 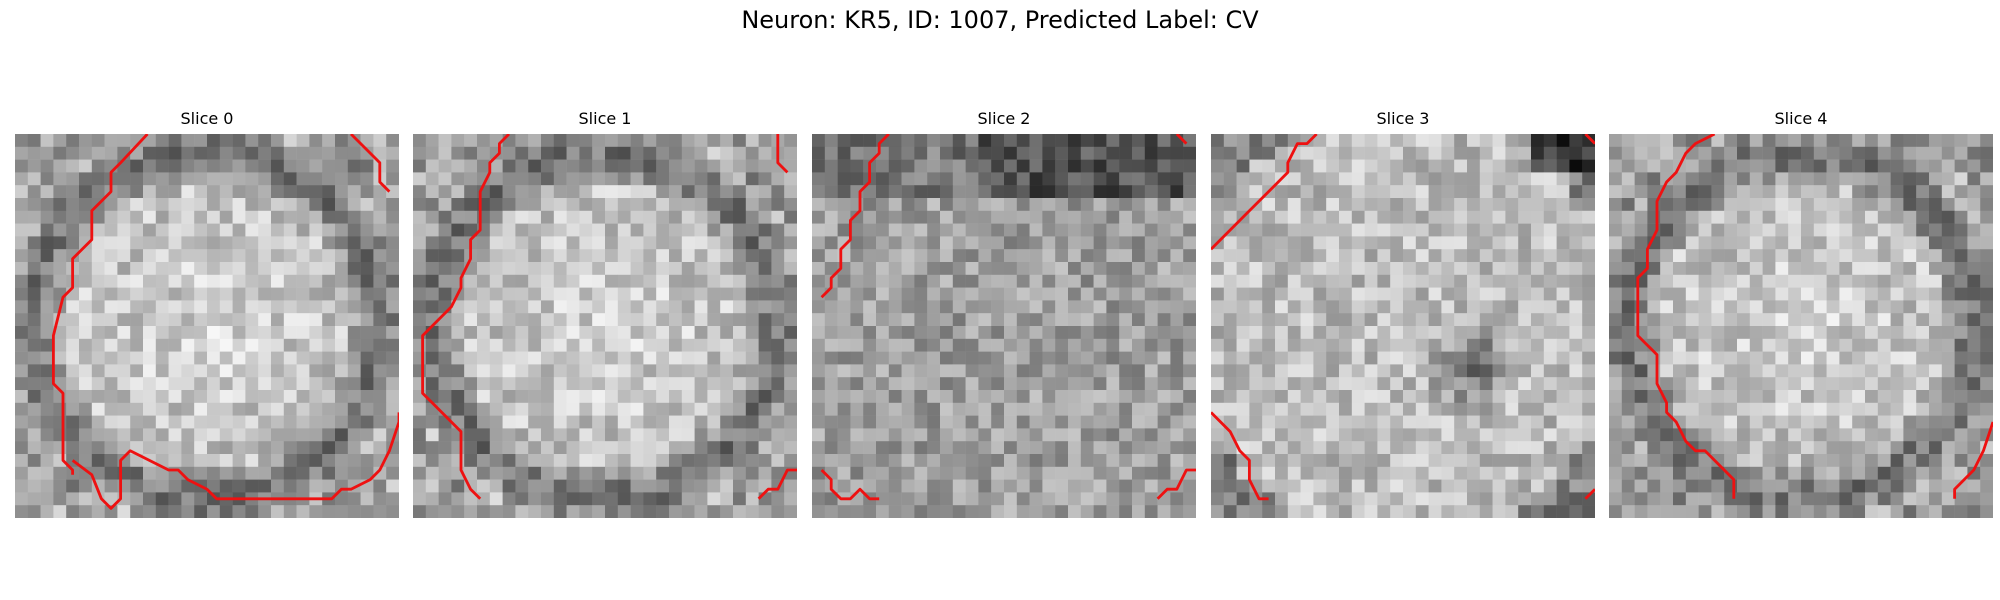 What do you see at coordinates (207, 118) in the screenshot?
I see `slice-title: Slice 0` at bounding box center [207, 118].